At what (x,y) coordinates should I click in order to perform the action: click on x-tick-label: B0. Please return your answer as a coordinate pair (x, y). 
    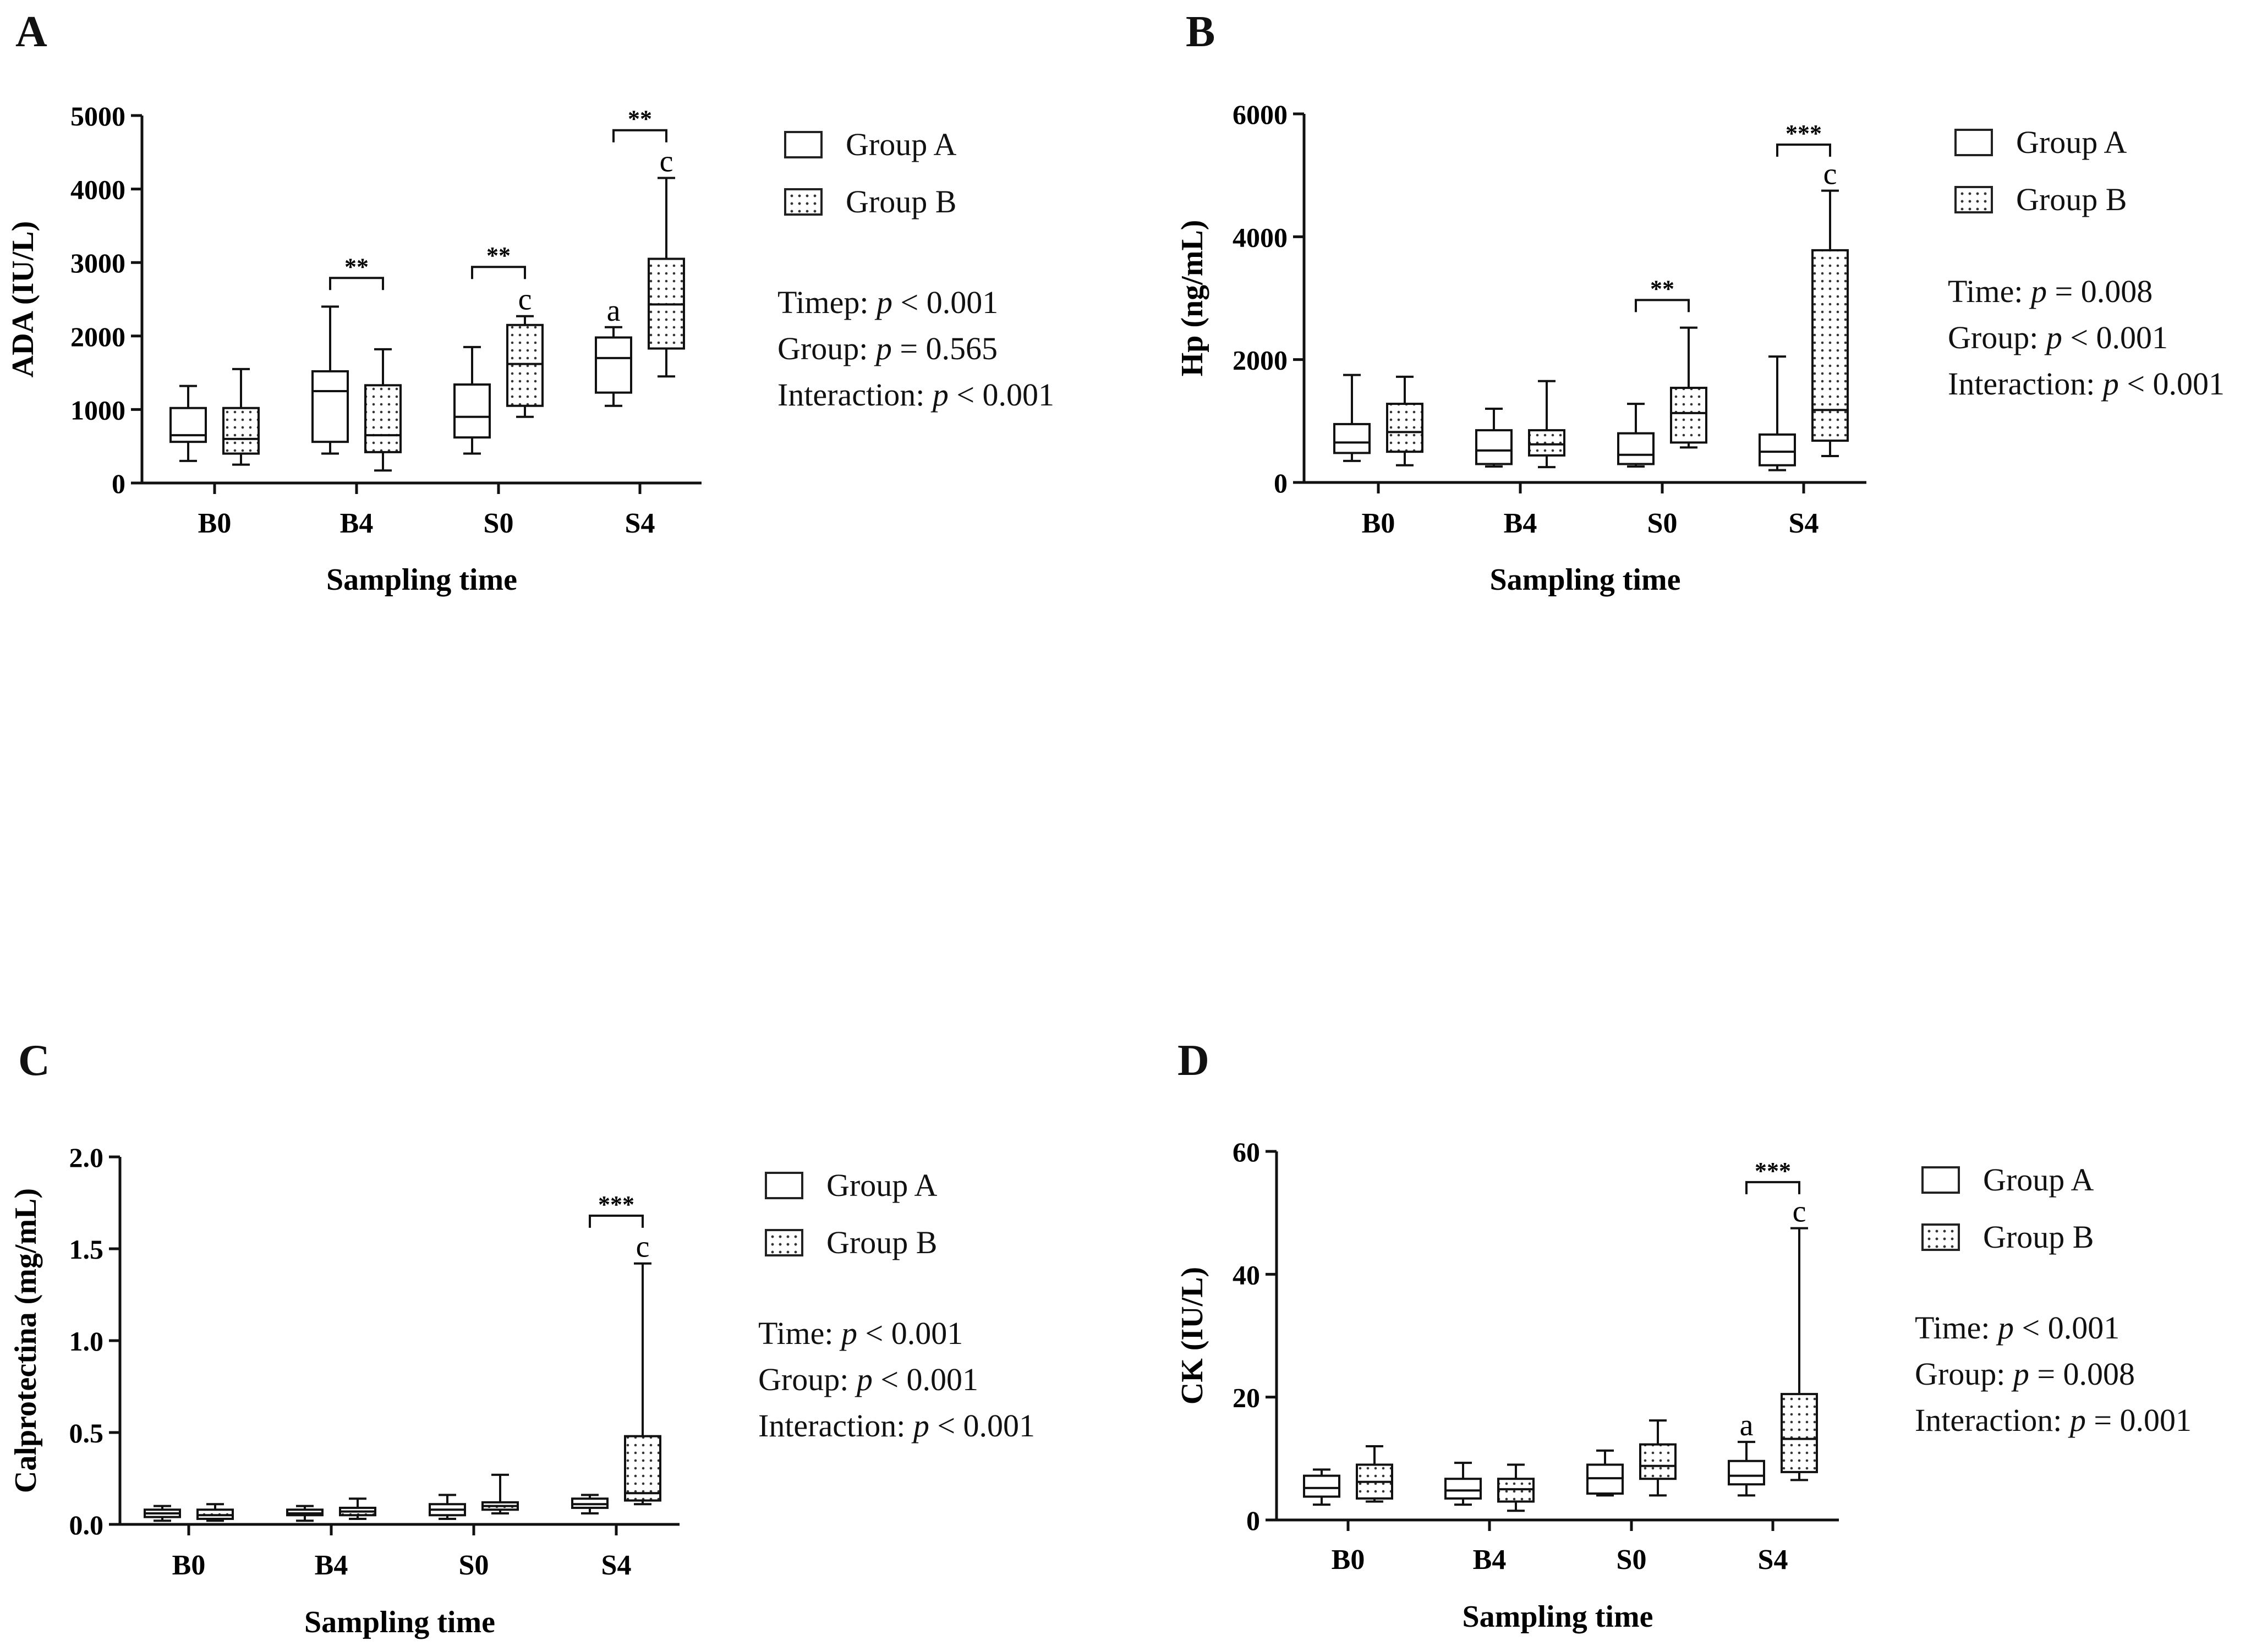
    Looking at the image, I should click on (189, 1566).